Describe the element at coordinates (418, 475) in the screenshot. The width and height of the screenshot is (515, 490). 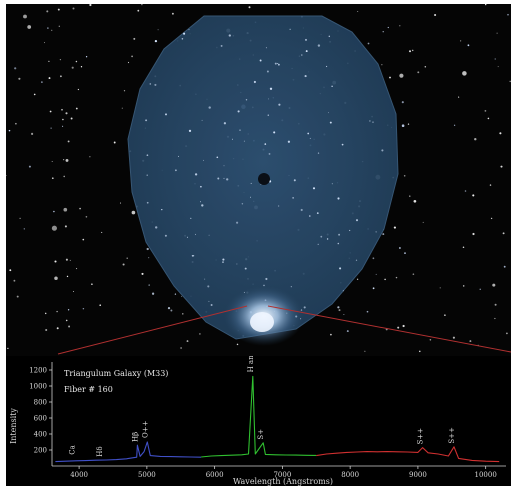
I see `x-tick-label: 9000` at that location.